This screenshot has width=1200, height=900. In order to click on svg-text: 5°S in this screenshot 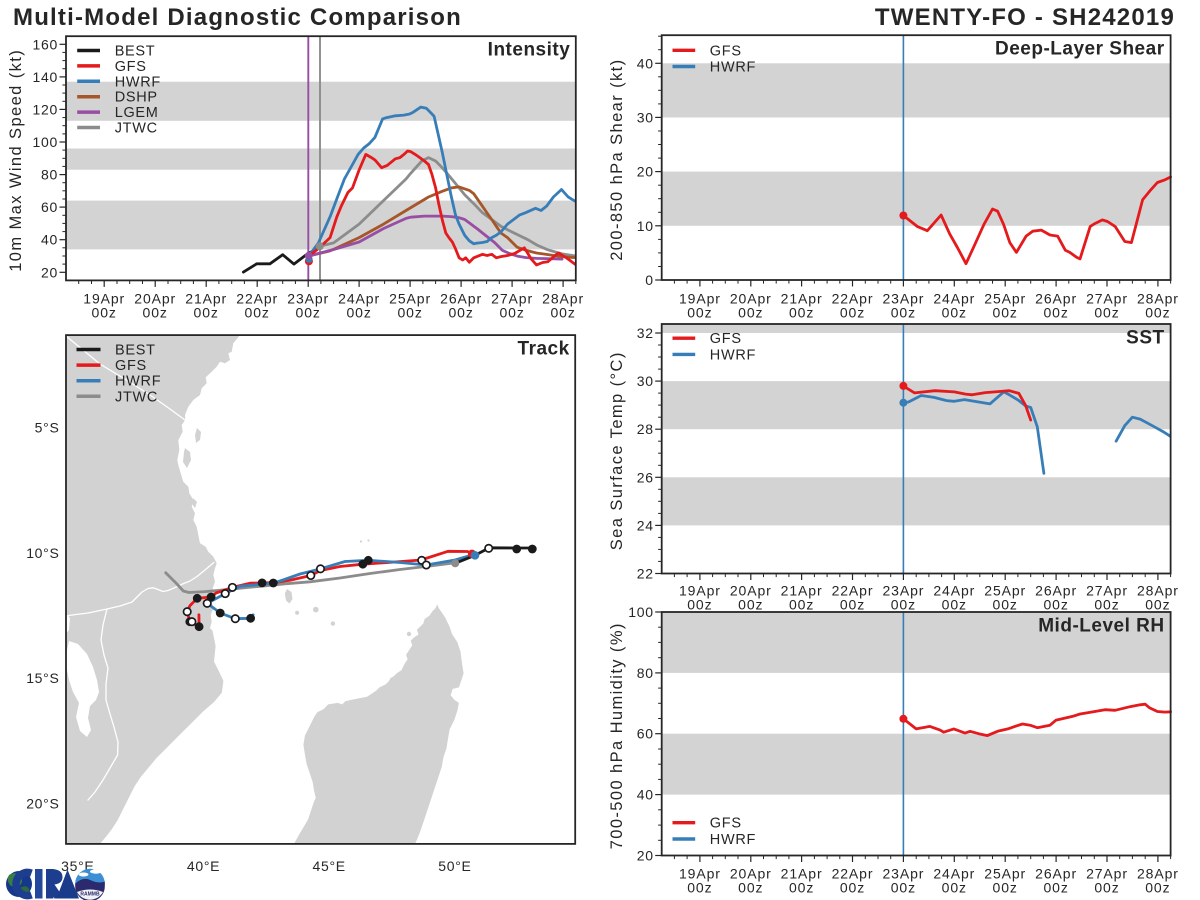, I will do `click(47, 427)`.